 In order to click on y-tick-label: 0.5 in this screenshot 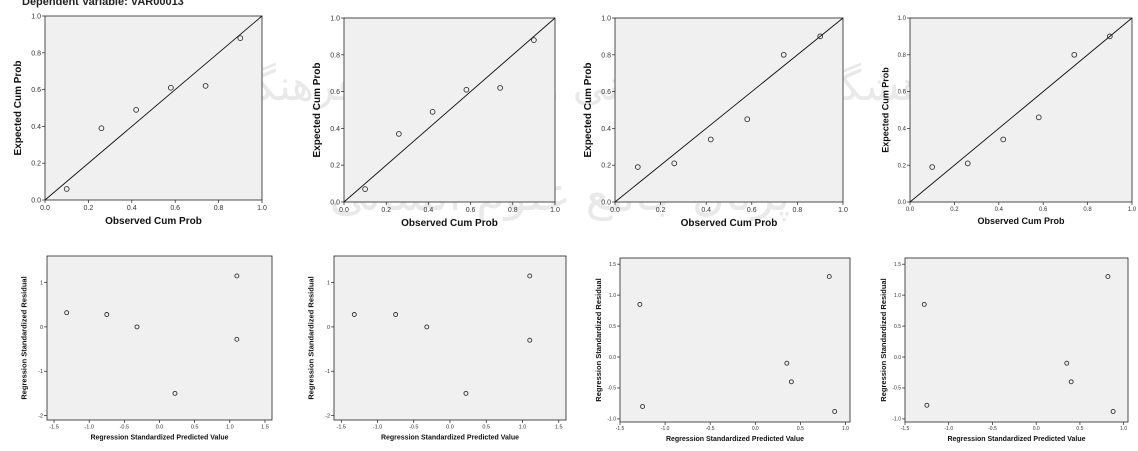, I will do `click(612, 327)`.